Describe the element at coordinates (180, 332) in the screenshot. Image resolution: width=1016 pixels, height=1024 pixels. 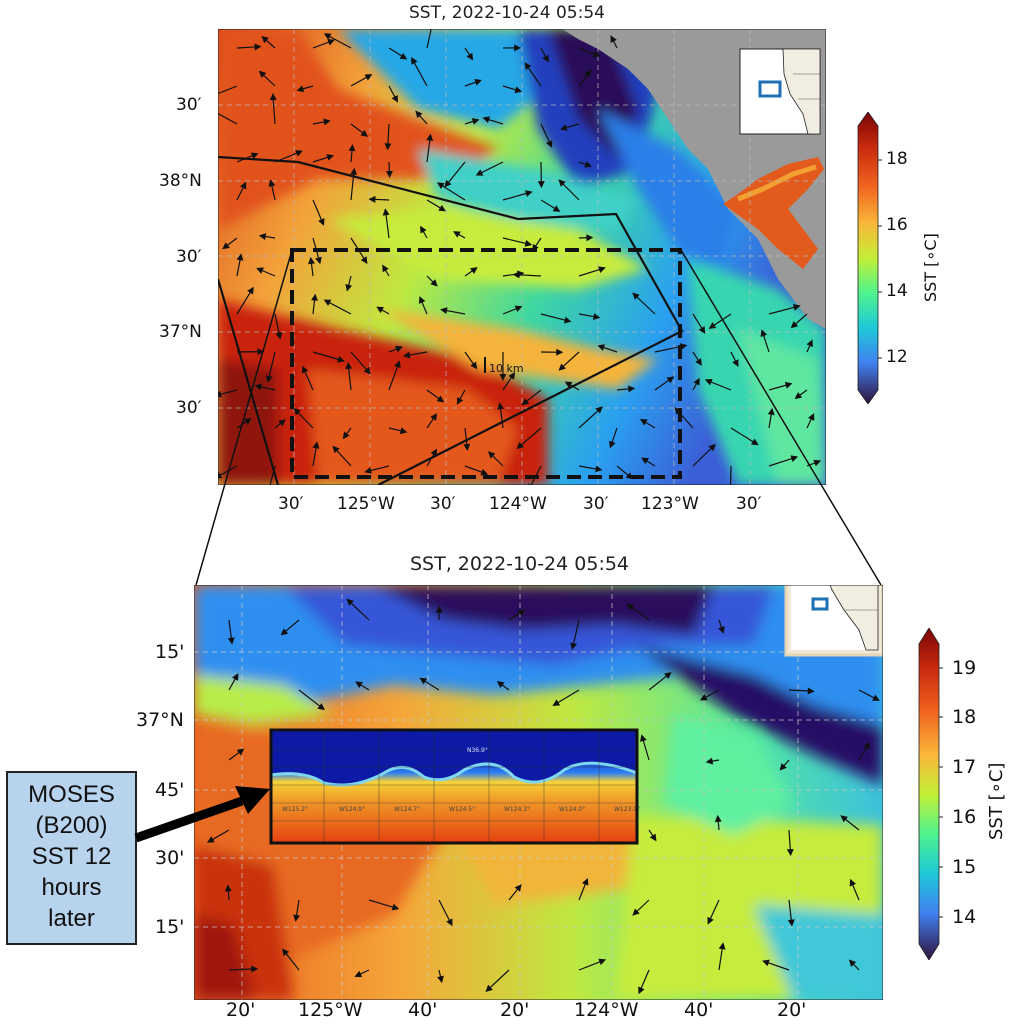
I see `top-lat-tick: 37°N` at that location.